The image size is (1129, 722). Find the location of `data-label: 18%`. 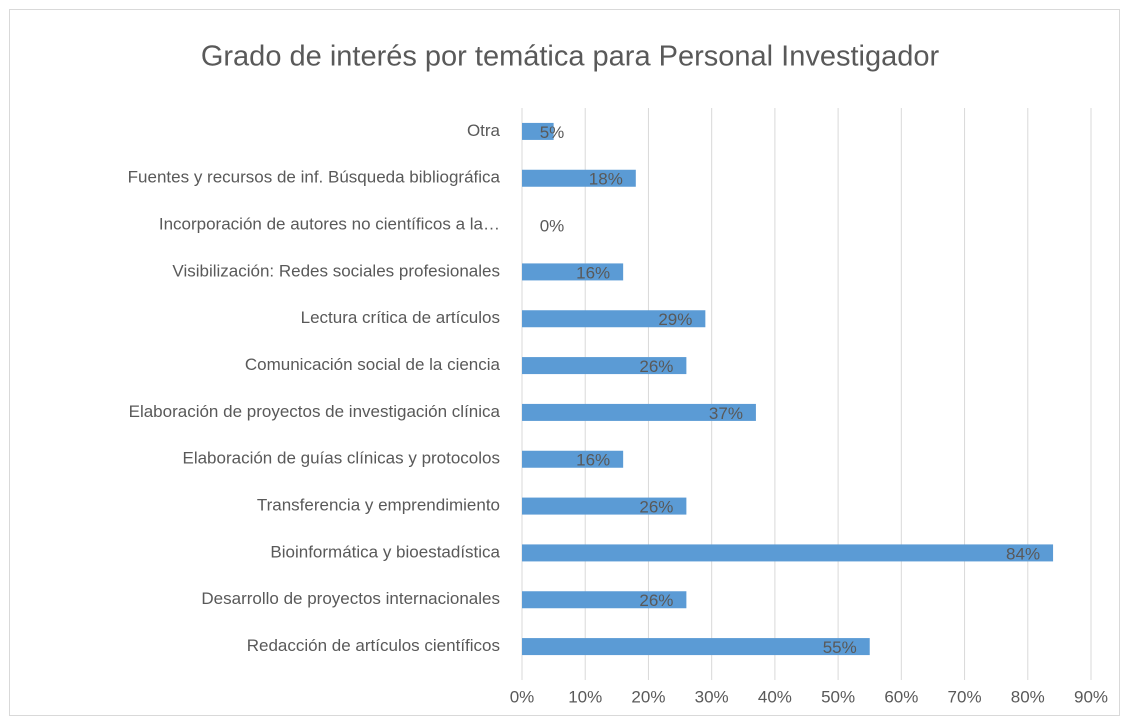

data-label: 18% is located at coordinates (606, 179).